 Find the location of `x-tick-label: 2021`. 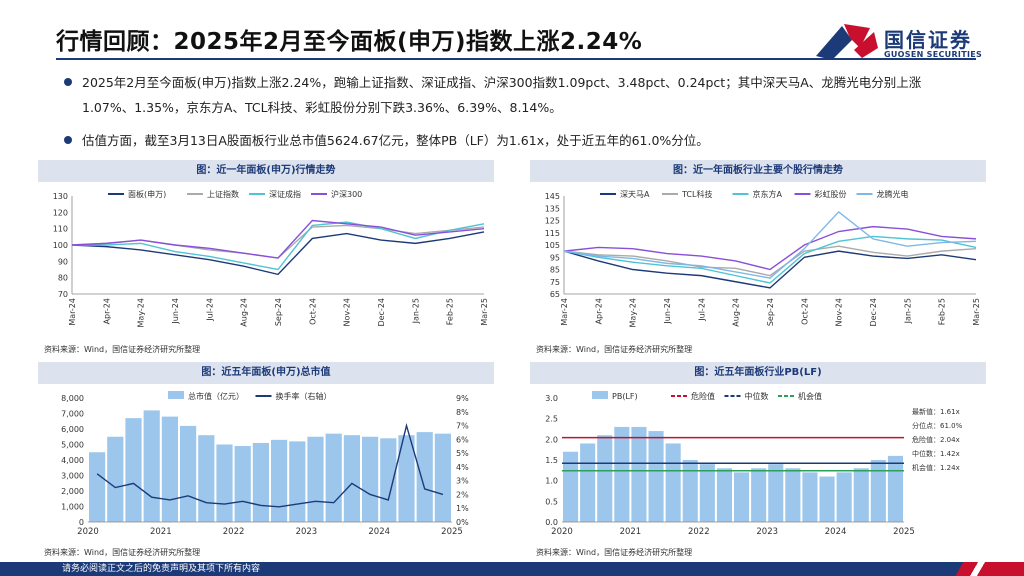

x-tick-label: 2021 is located at coordinates (161, 532).